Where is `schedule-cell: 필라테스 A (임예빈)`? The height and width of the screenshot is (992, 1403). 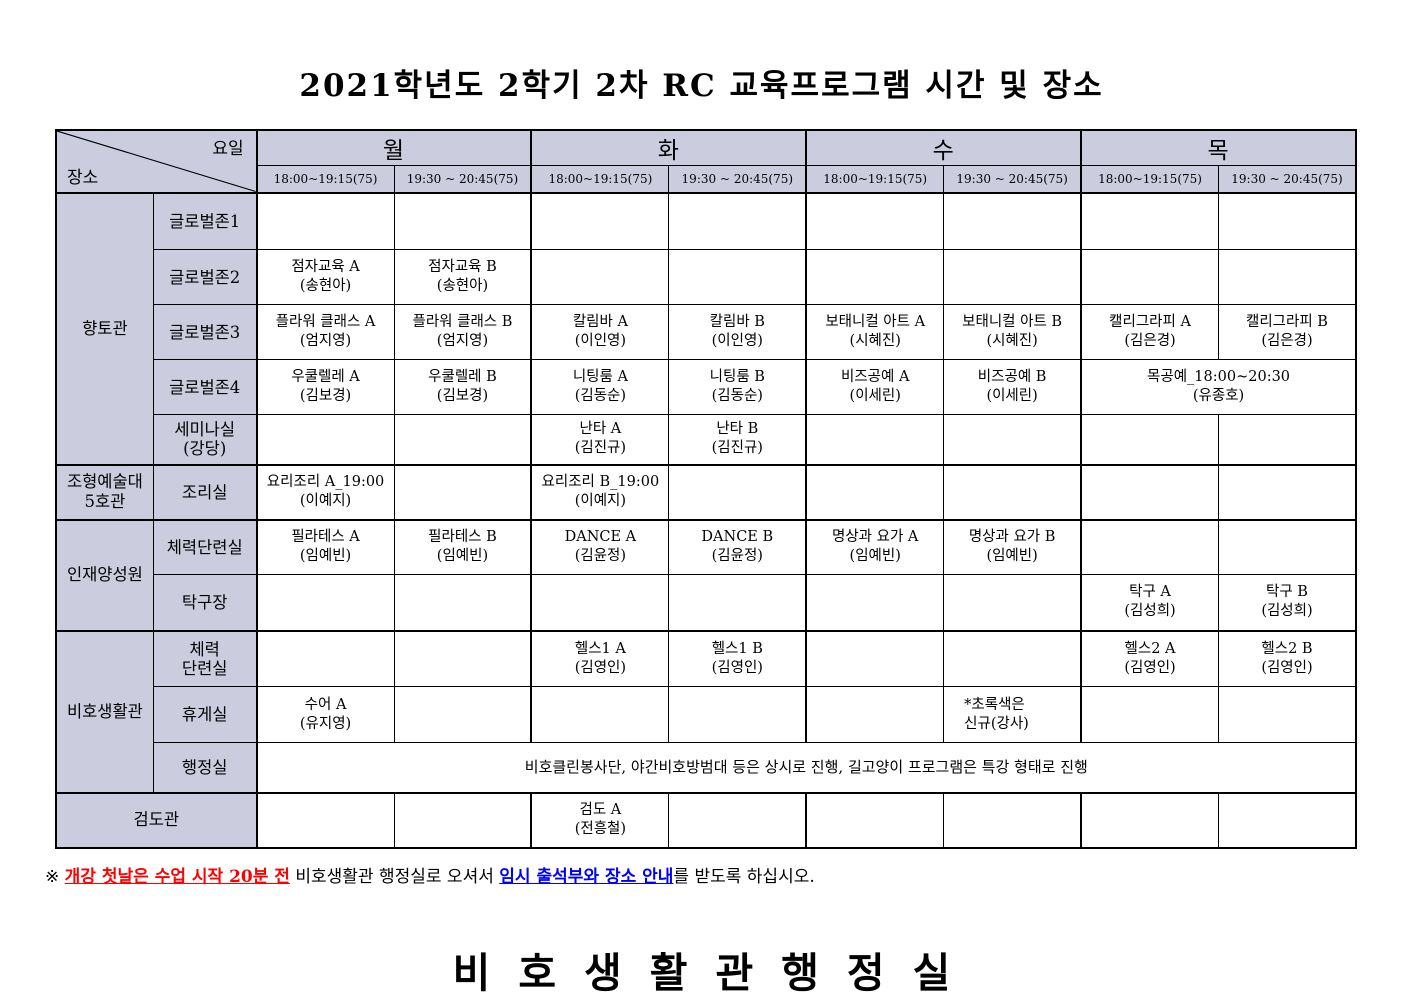 schedule-cell: 필라테스 A (임예빈) is located at coordinates (325, 546).